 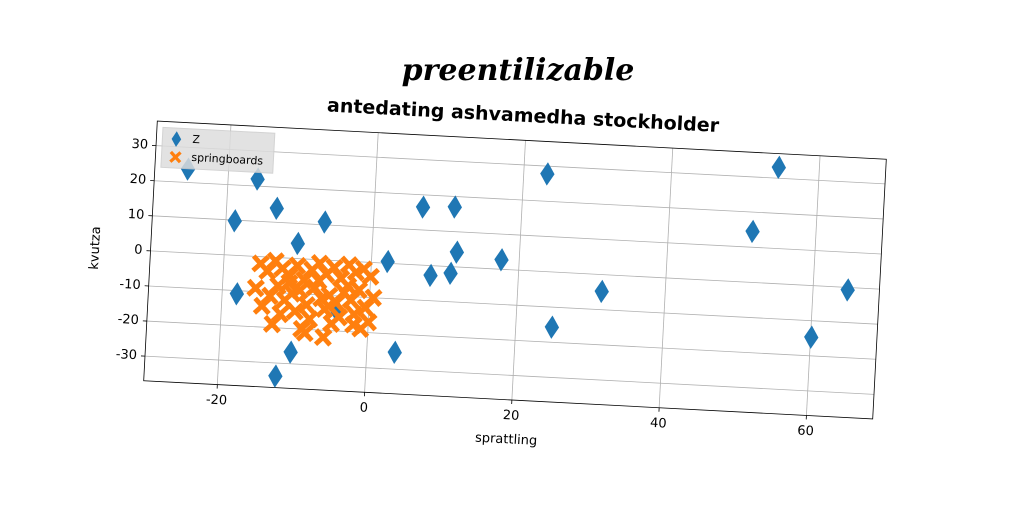 I want to click on legend-label: Z, so click(x=196, y=139).